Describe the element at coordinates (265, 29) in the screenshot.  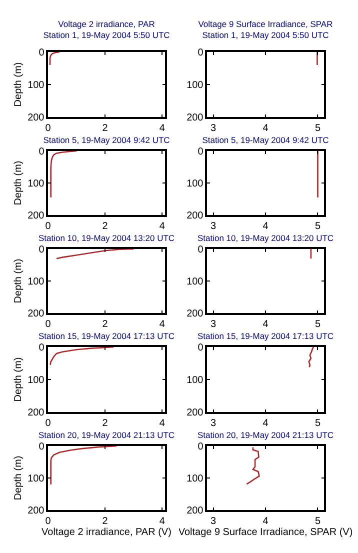
I see `chart-title: Voltage 9 Surface Irradiance, SPAR Station 1, 19-May 2004 5:50 UTC` at that location.